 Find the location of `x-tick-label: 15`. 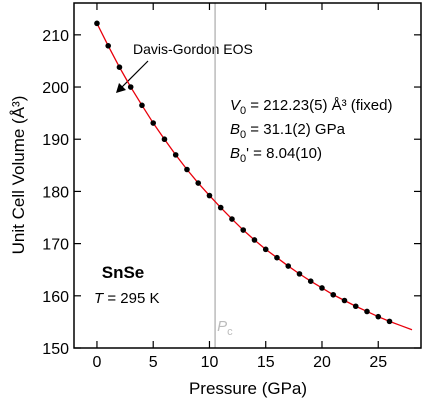

x-tick-label: 15 is located at coordinates (266, 362).